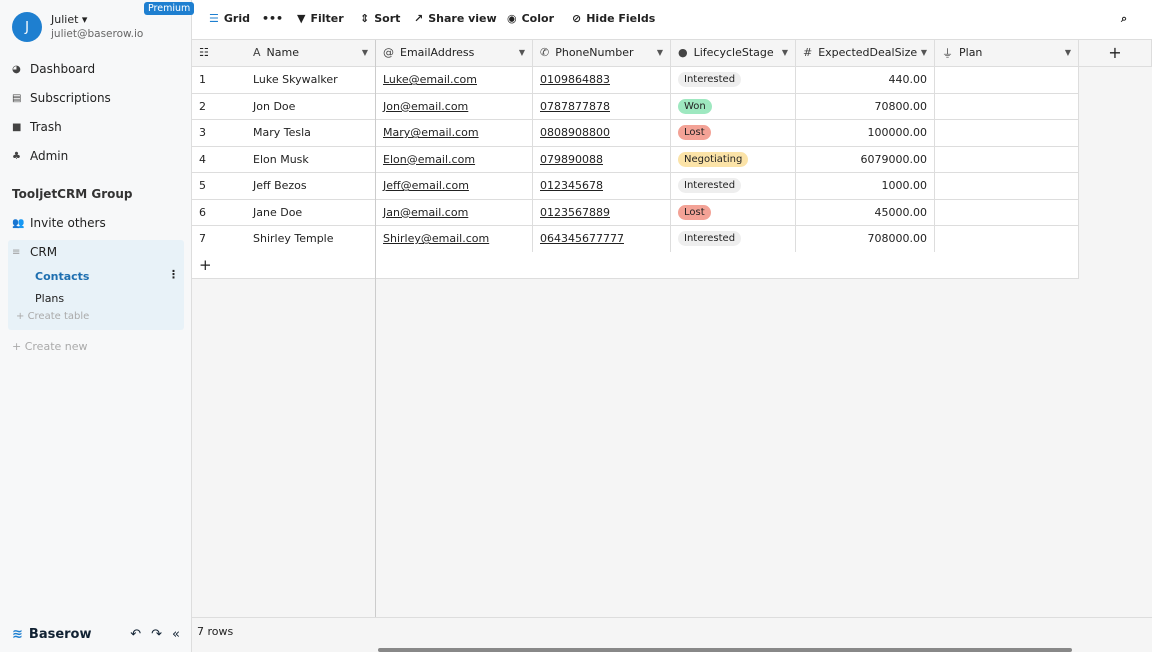  I want to click on horizontal-scrollbar, so click(725, 650).